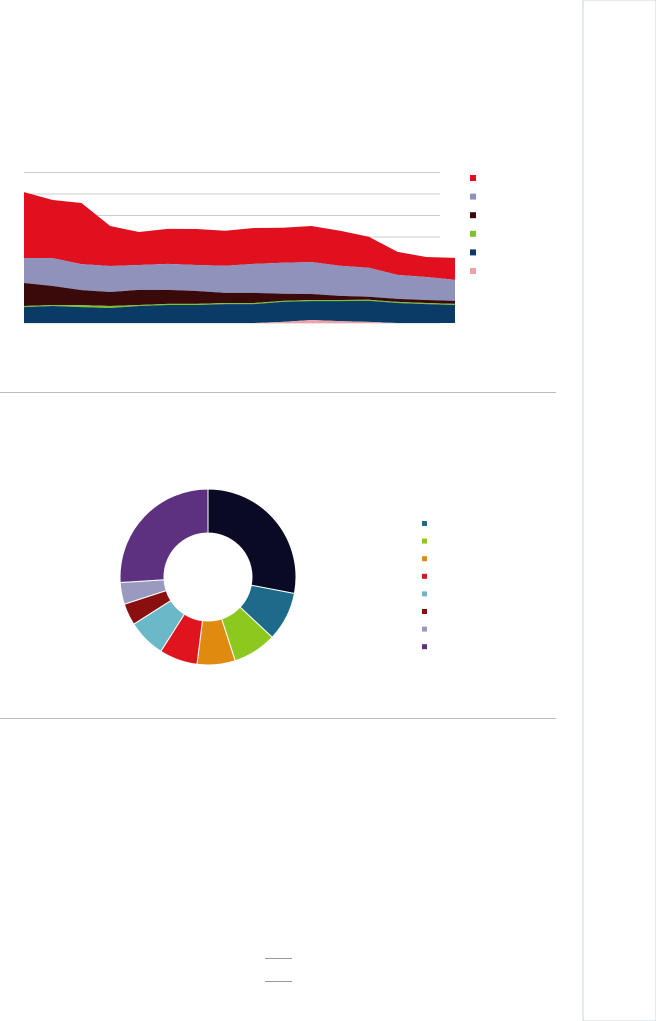  I want to click on sidebar, so click(619, 510).